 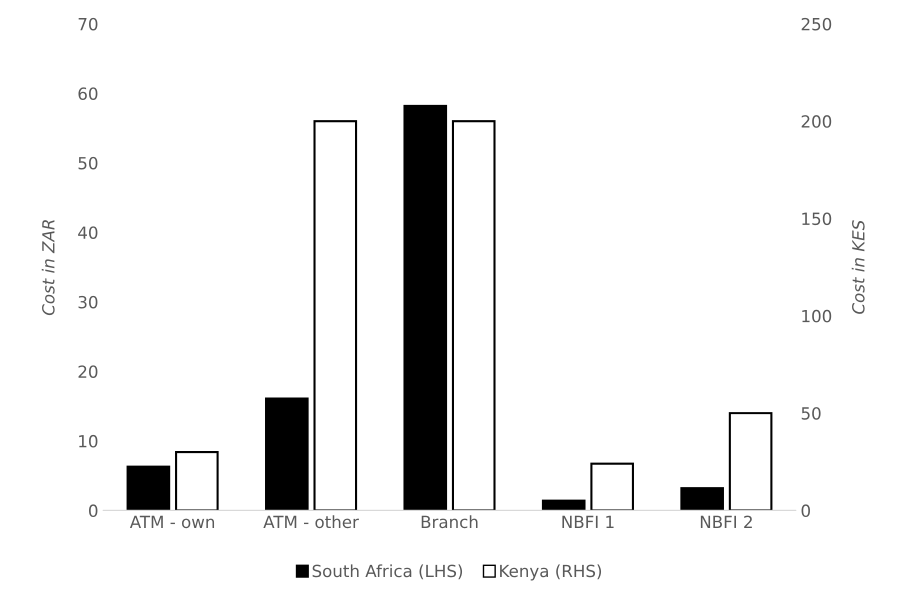 What do you see at coordinates (817, 219) in the screenshot?
I see `y2-tick-label: 150` at bounding box center [817, 219].